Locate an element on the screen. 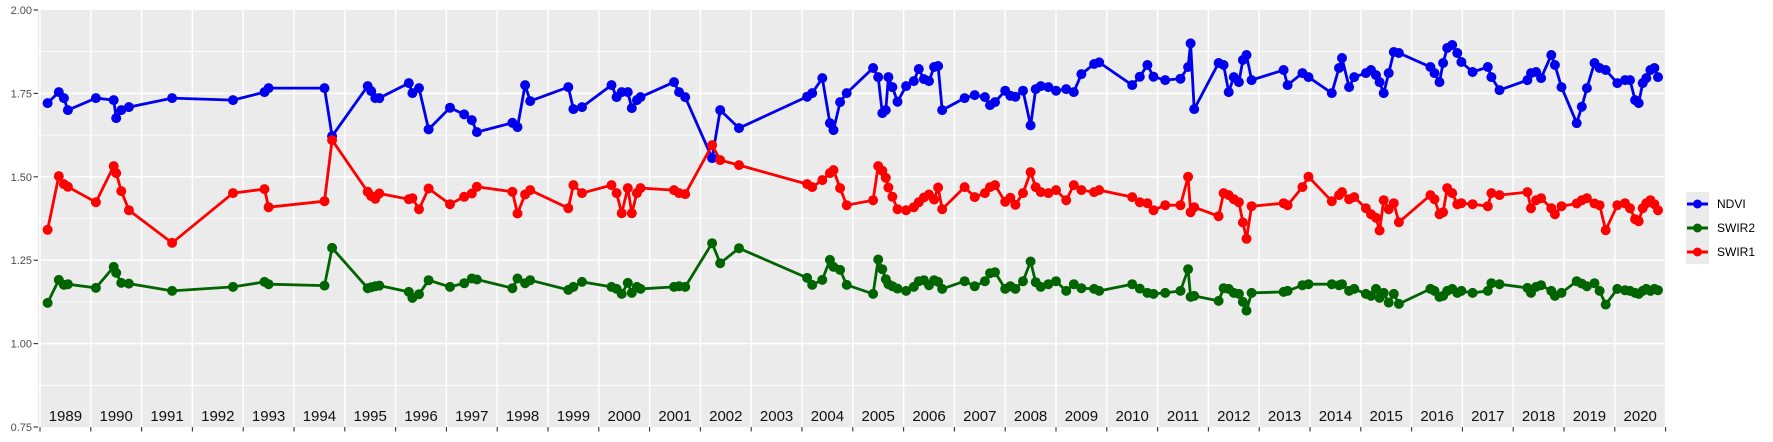 This screenshot has height=442, width=1773. x-tick-label: 2014 is located at coordinates (1335, 416).